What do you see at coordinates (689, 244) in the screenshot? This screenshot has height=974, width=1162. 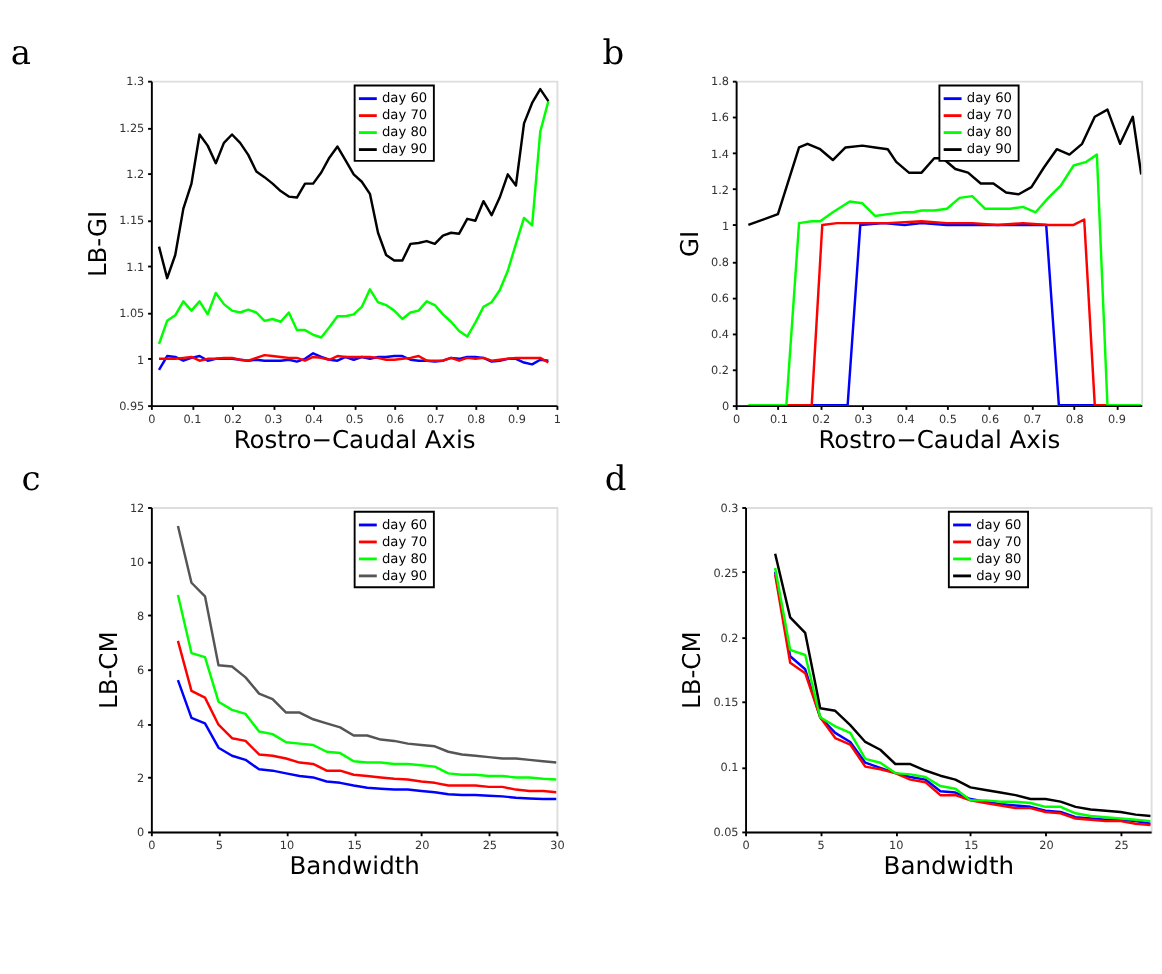 I see `y-axis-title: GI` at bounding box center [689, 244].